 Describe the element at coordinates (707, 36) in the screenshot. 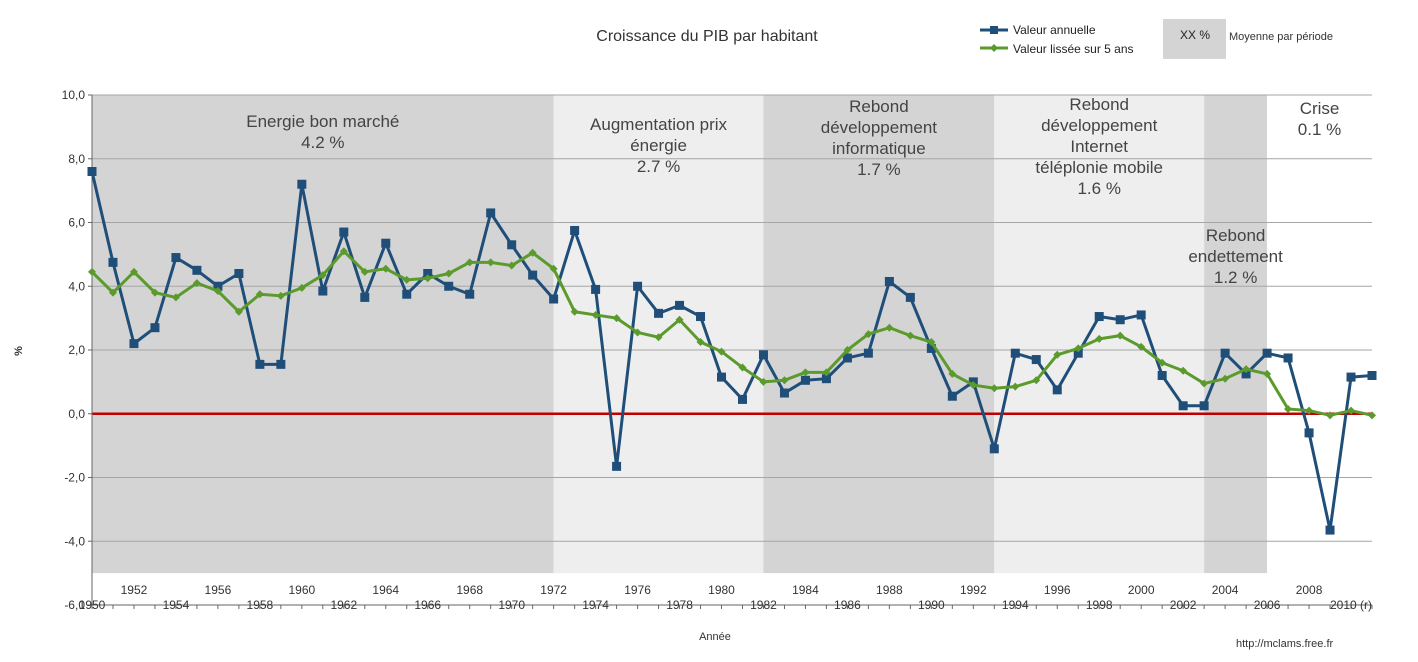

I see `chart-title: Croissance du PIB par habitant` at that location.